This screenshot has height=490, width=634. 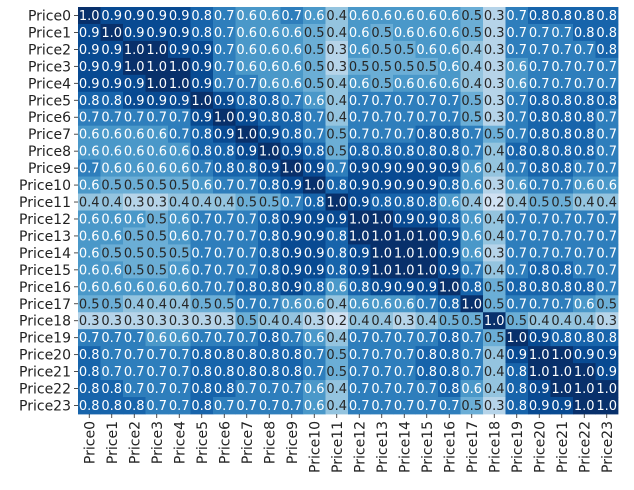 I want to click on y-tick-label: Price17, so click(x=45, y=305).